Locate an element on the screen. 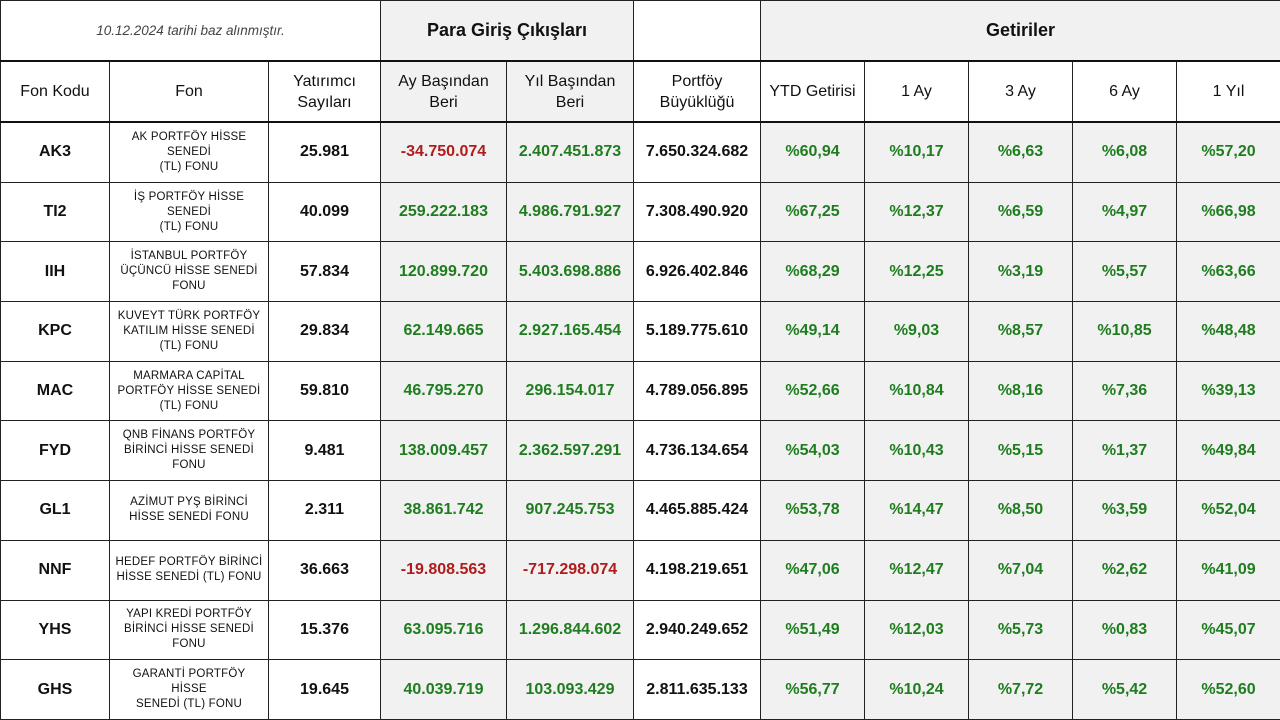  return-1y-cell: %63,66 is located at coordinates (1227, 272).